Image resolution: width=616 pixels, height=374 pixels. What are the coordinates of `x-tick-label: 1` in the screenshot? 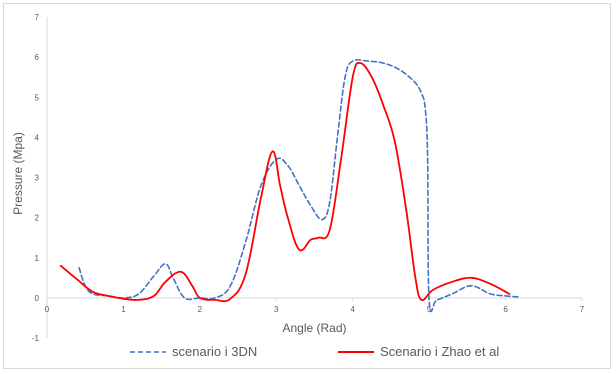 It's located at (123, 309).